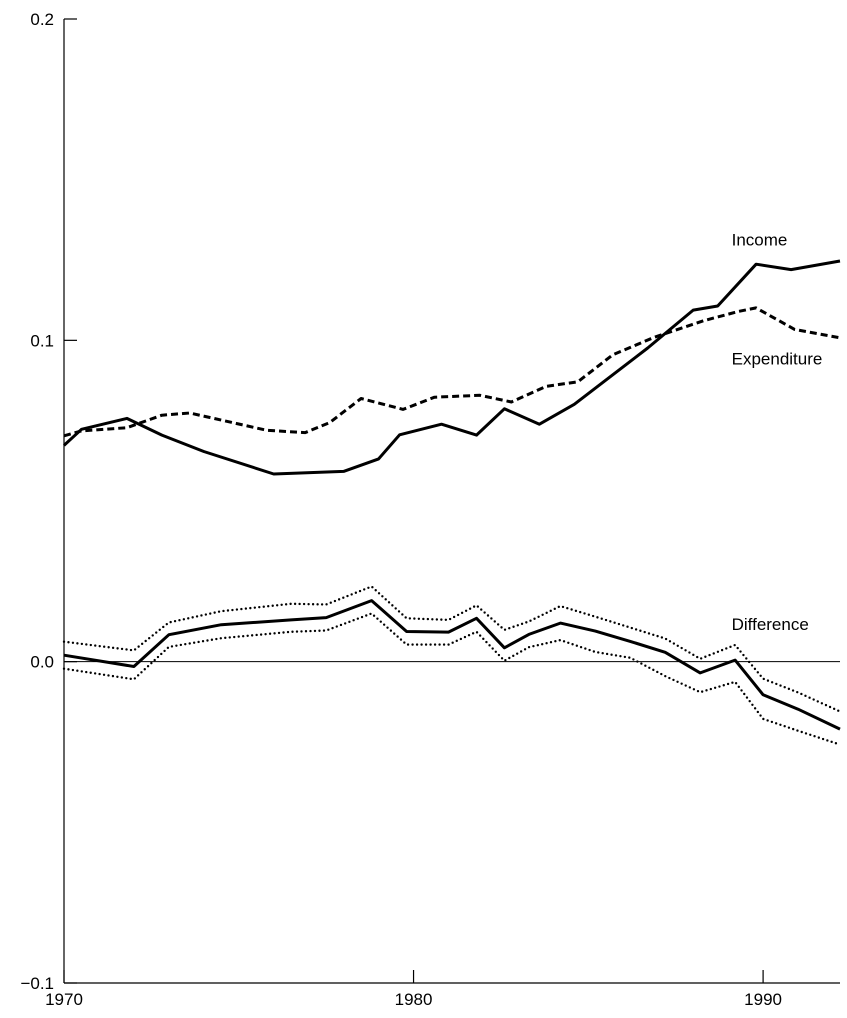  I want to click on series-label-difference: Difference, so click(770, 624).